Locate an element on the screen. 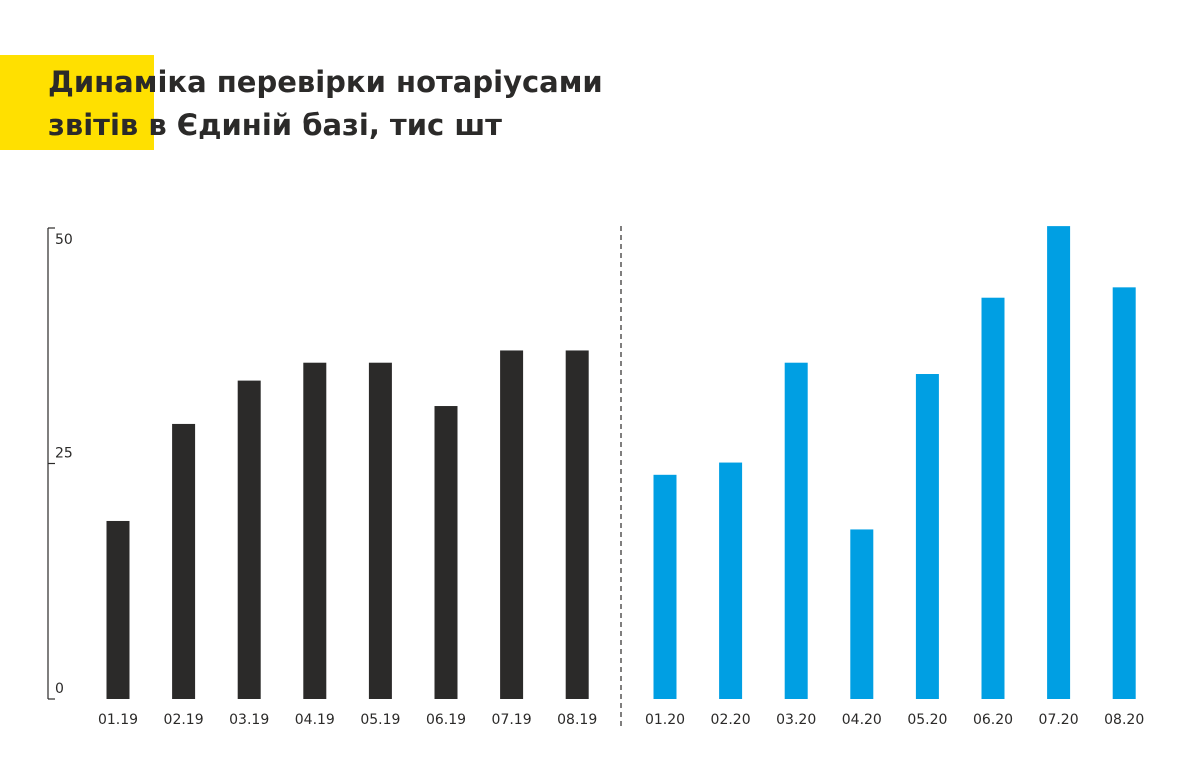 This screenshot has width=1177, height=767. title-highlight is located at coordinates (77, 102).